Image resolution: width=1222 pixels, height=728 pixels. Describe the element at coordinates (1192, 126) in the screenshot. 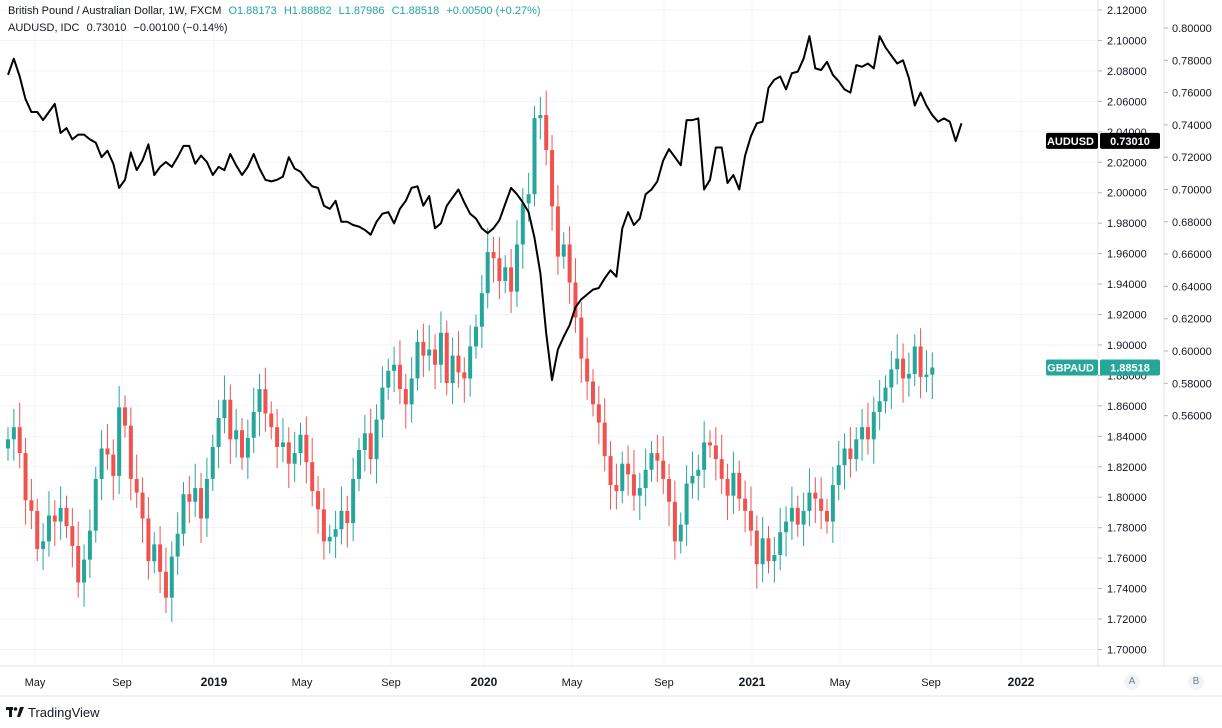

I see `right-tick-label: 0.74000` at that location.